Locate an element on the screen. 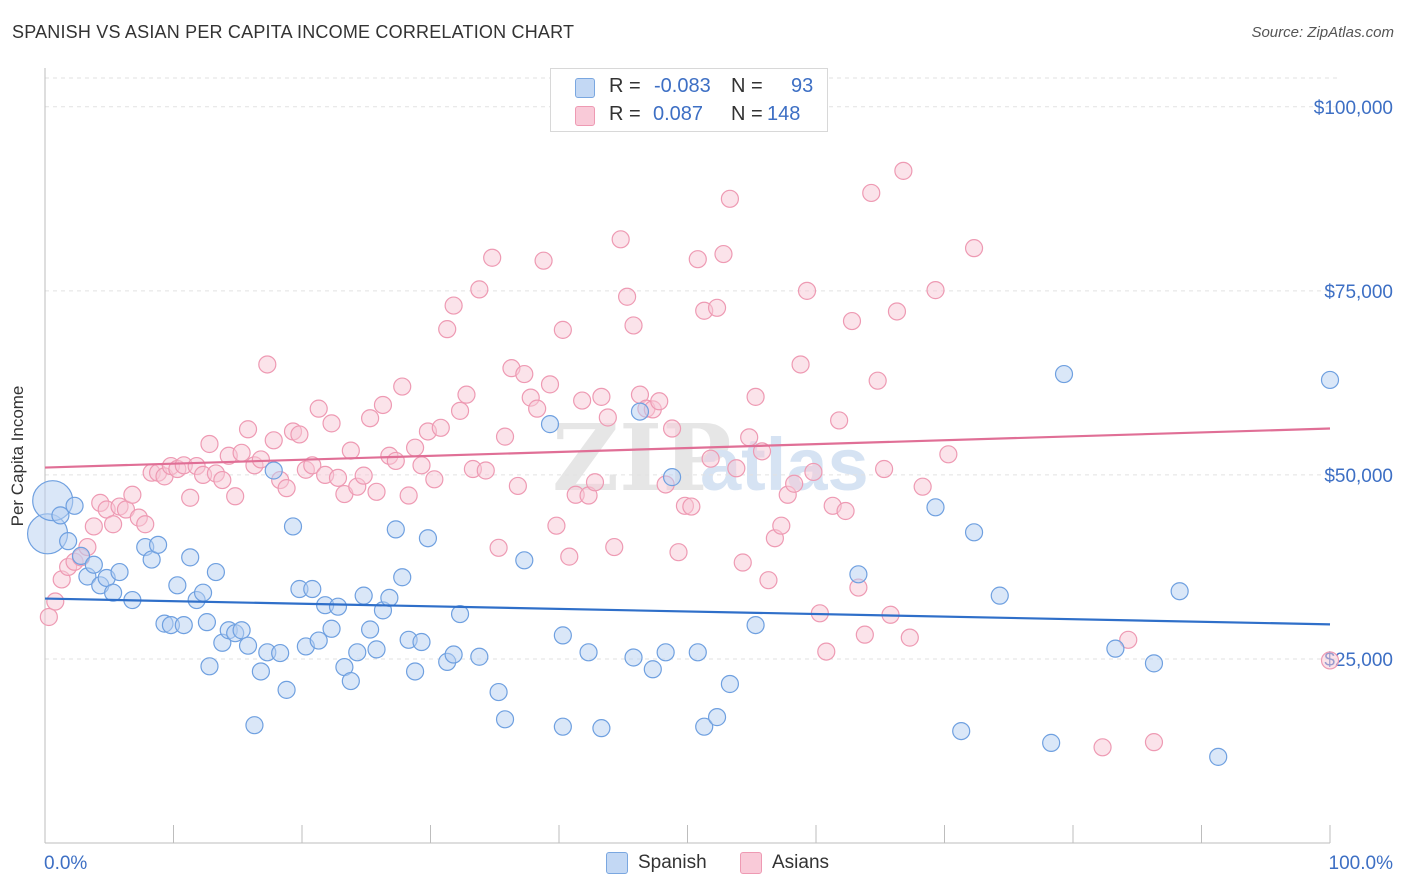 This screenshot has height=892, width=1406. source-credit: Source: ZipAtlas.com is located at coordinates (1322, 32).